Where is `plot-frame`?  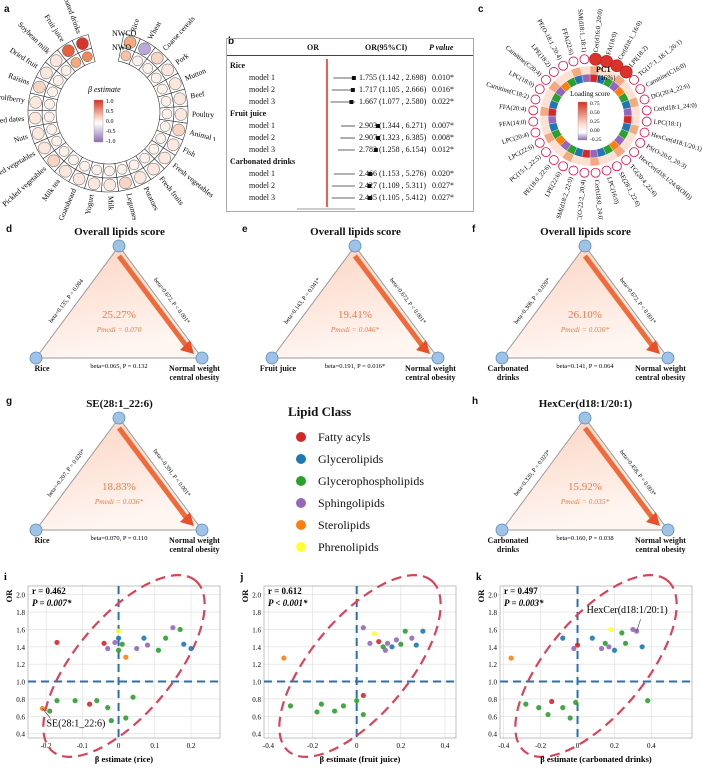 plot-frame is located at coordinates (124, 662).